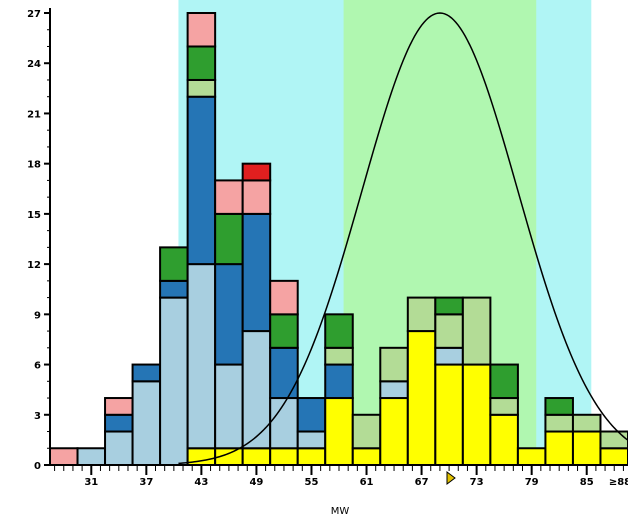 Image resolution: width=628 pixels, height=518 pixels. Describe the element at coordinates (34, 114) in the screenshot. I see `y-tick-label-21: 21` at that location.